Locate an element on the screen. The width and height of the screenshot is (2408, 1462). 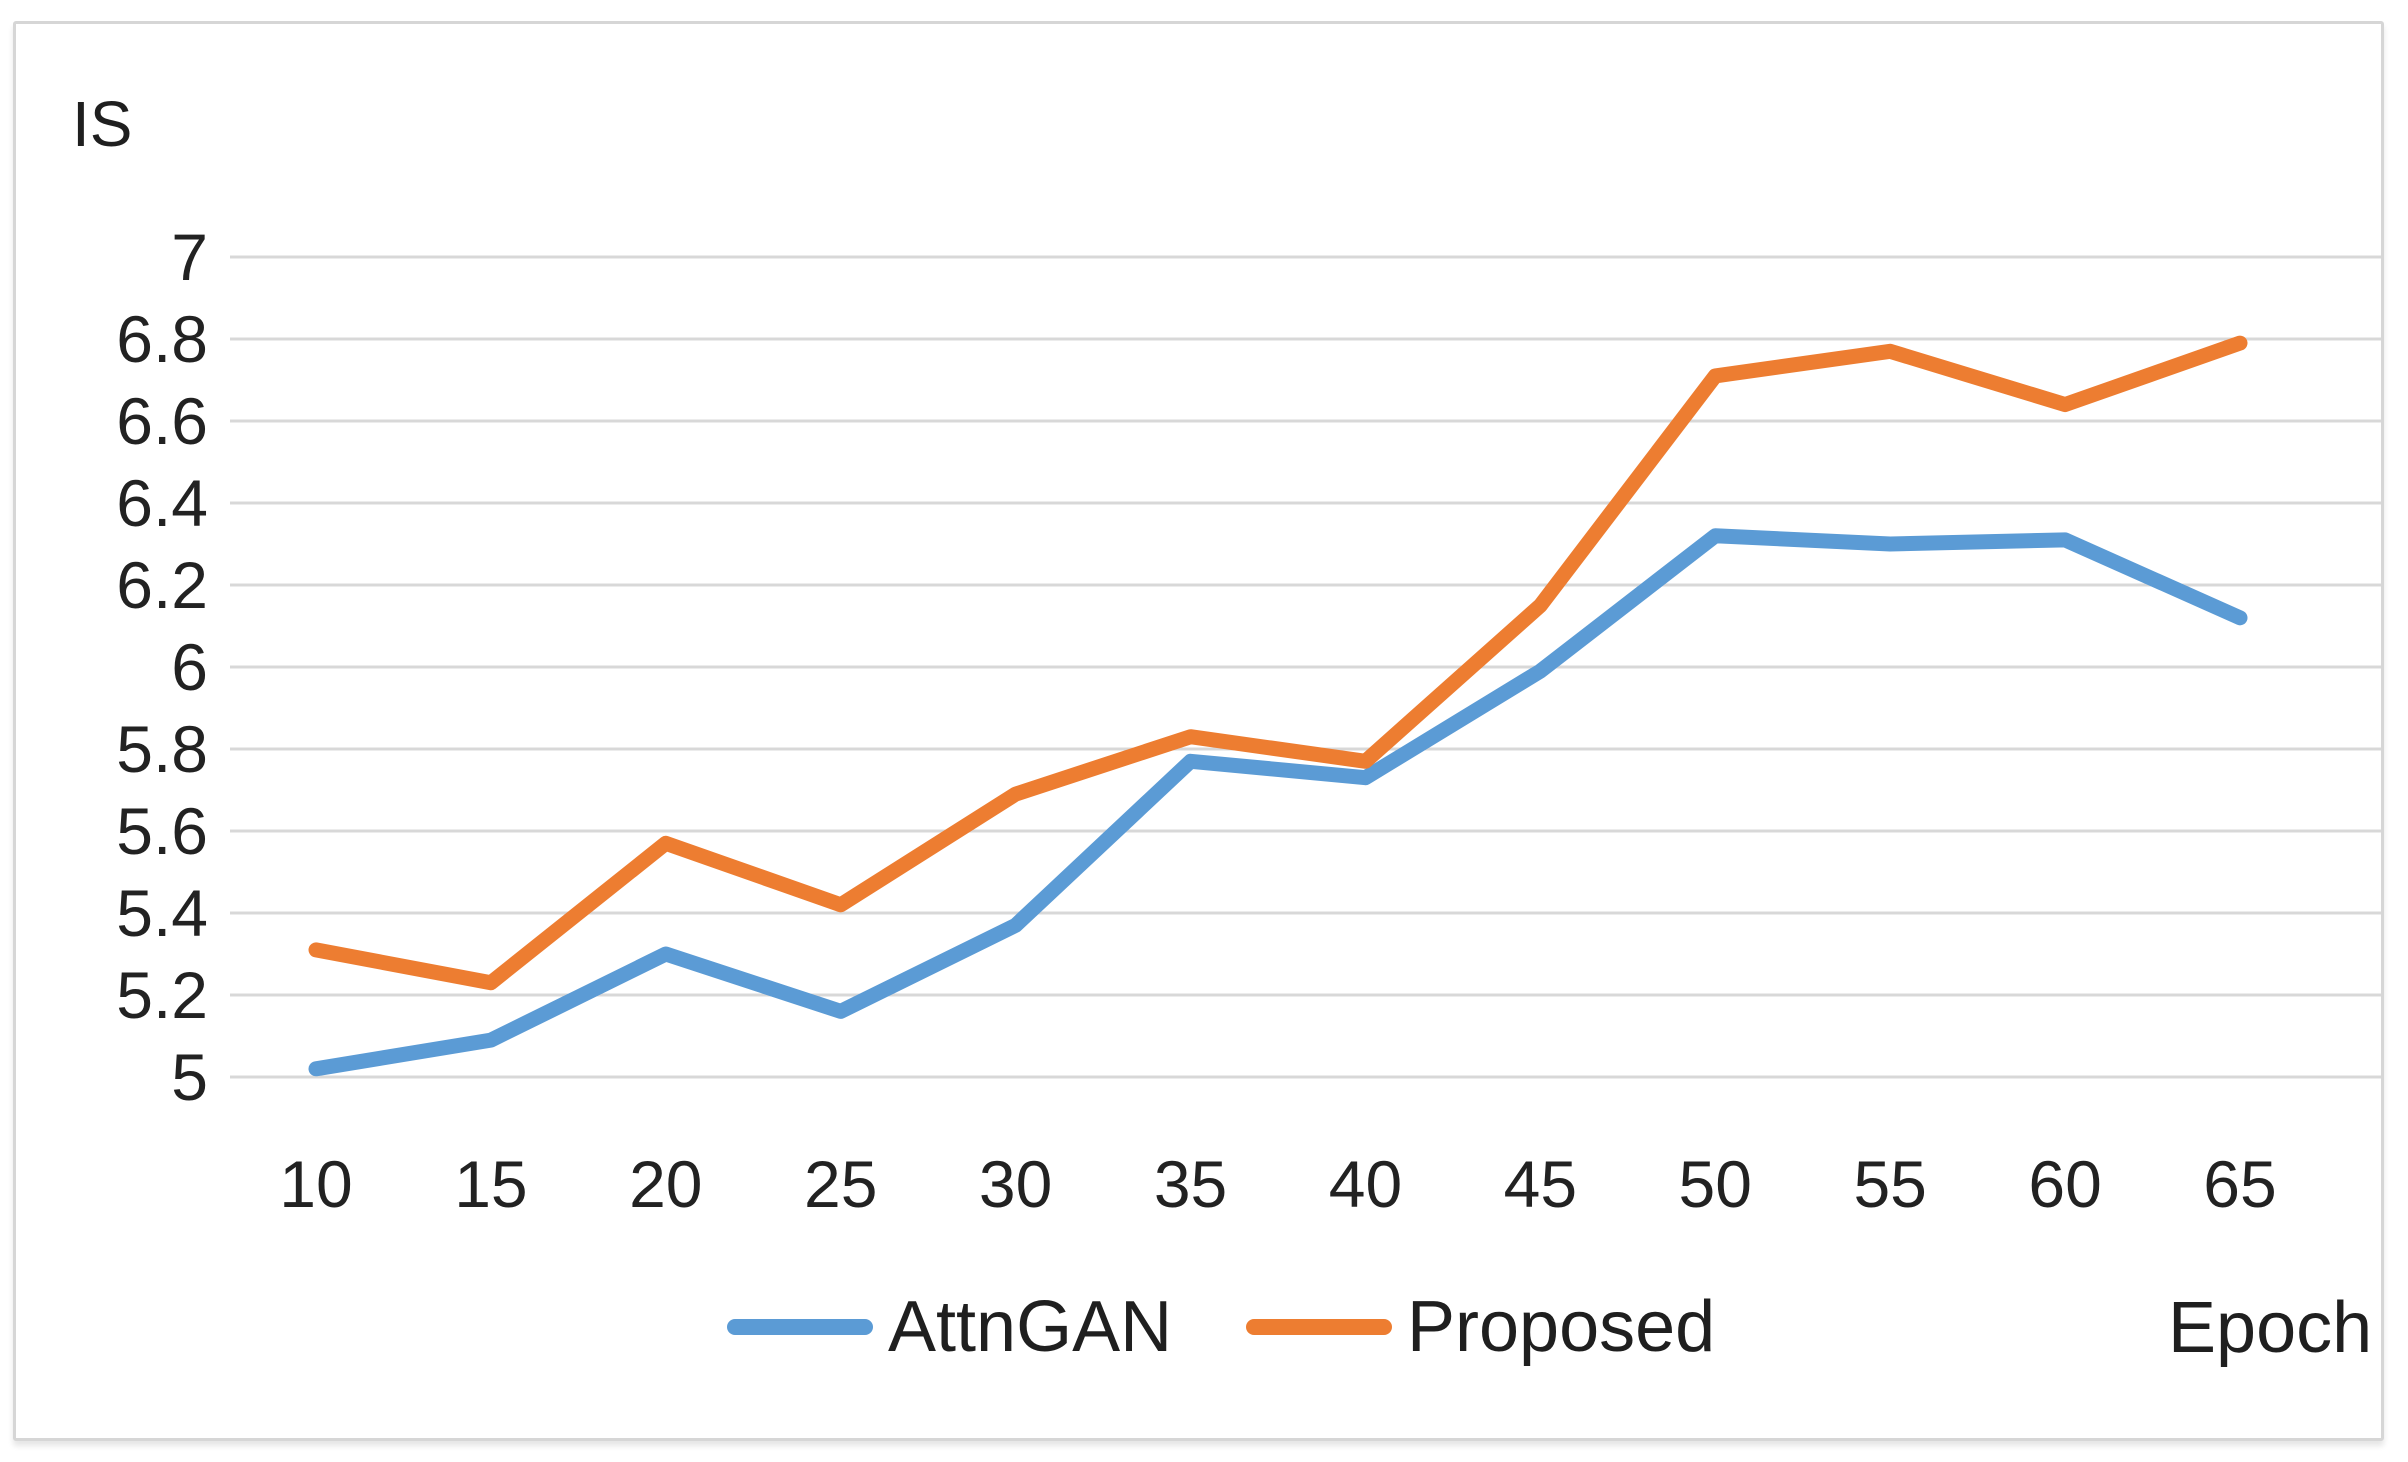
proposed-line-swatch-icon is located at coordinates (1319, 1327).